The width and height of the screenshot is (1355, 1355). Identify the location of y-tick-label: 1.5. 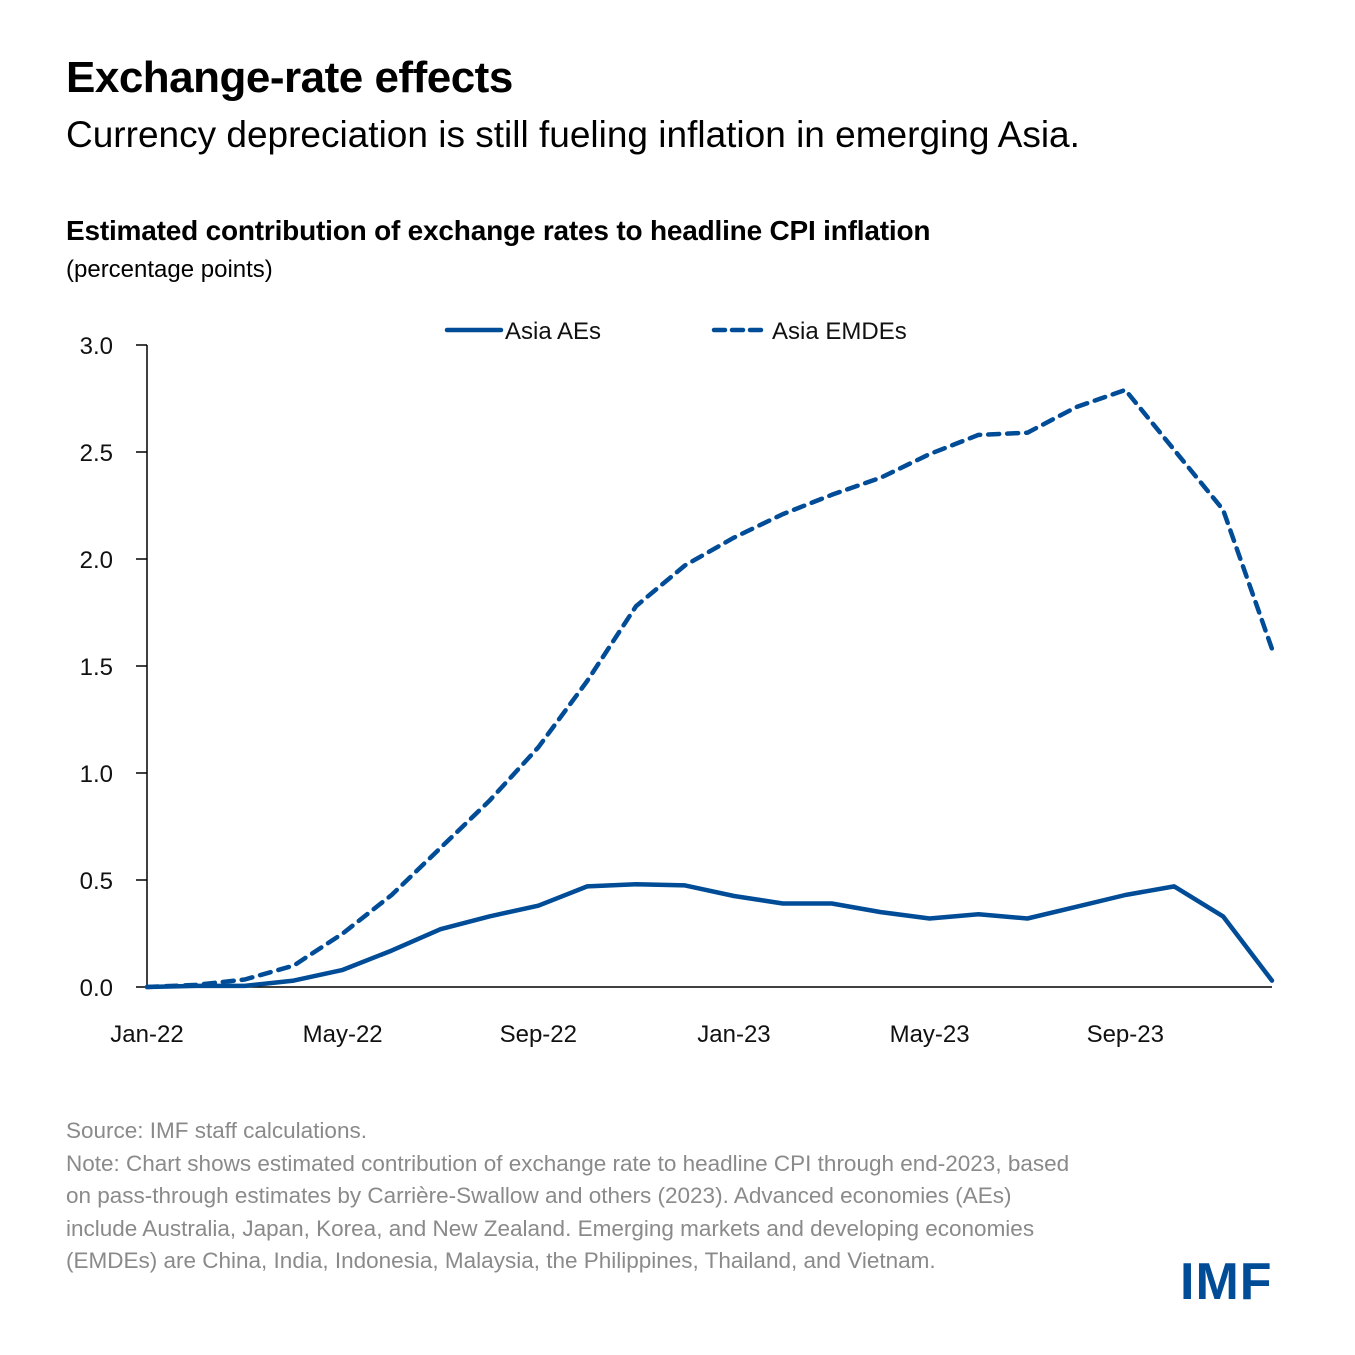
(96, 667).